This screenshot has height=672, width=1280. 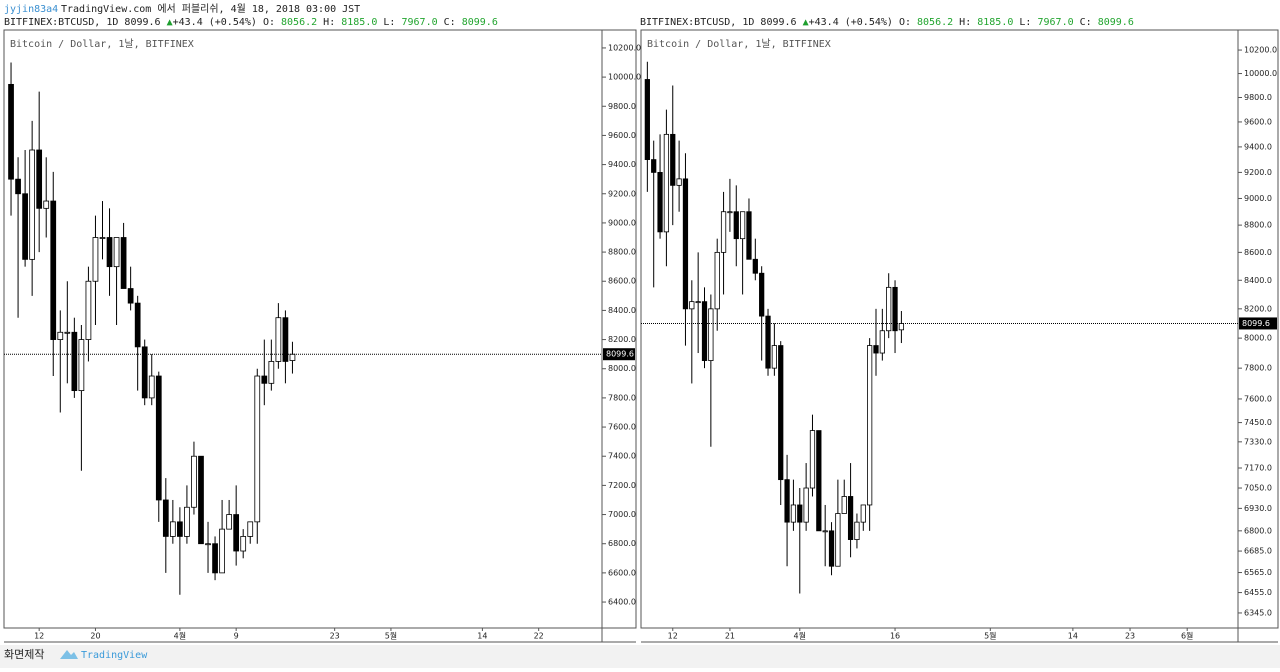 I want to click on footer-brand: TradingView, so click(x=114, y=655).